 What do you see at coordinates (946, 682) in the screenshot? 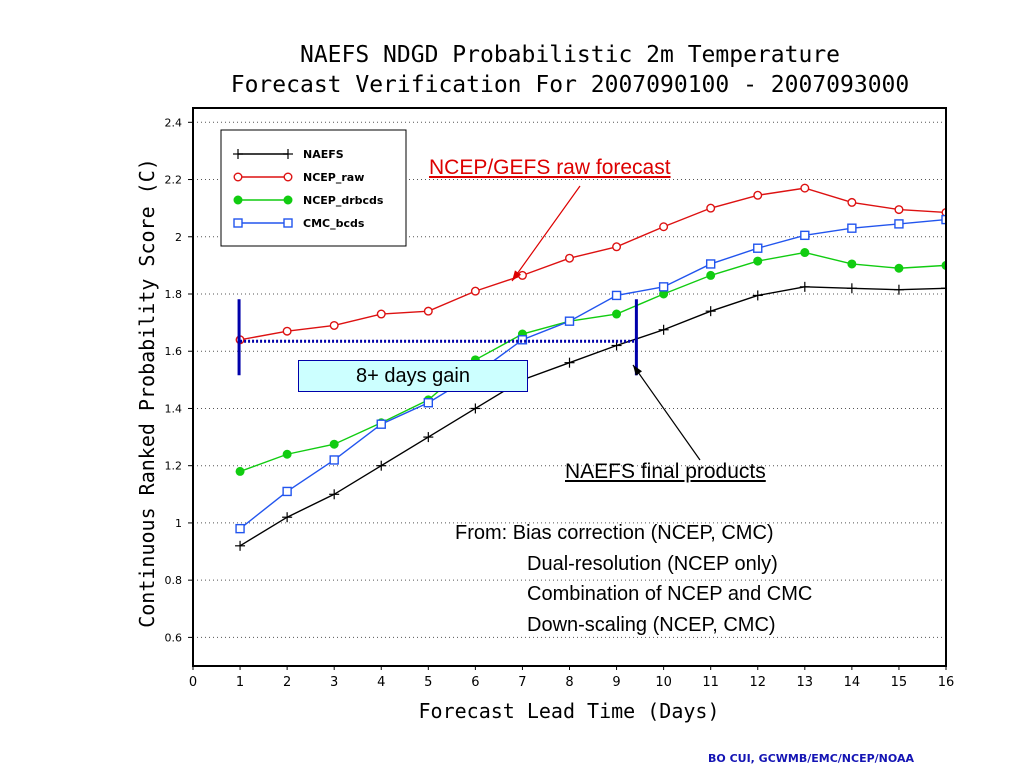
I see `x-tick-label: 16` at bounding box center [946, 682].